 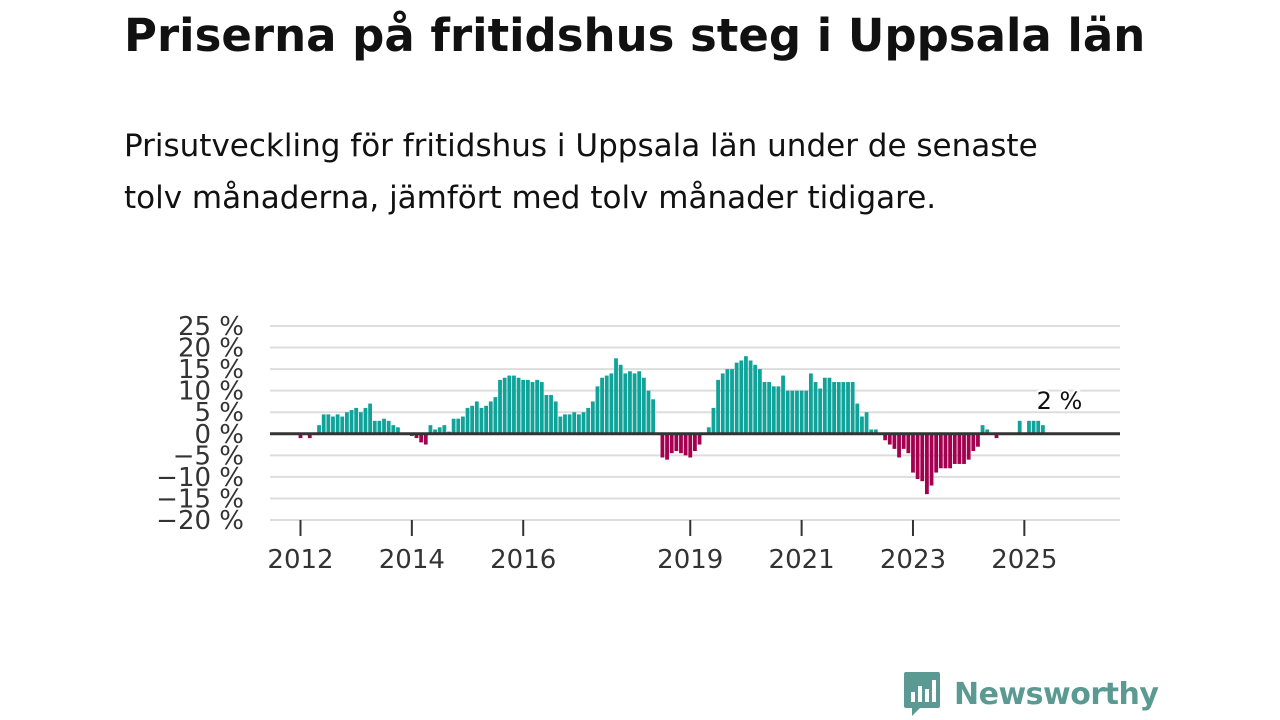 I want to click on y-tick-label: 5 %, so click(x=219, y=413).